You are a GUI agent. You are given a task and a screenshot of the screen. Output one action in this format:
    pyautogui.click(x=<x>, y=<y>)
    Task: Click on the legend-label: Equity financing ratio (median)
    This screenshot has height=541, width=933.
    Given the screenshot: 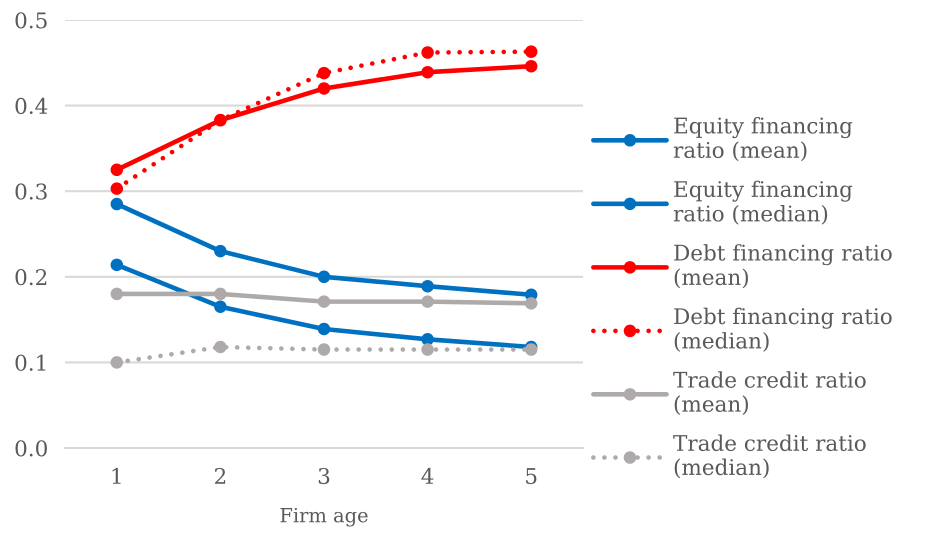 What is the action you would take?
    pyautogui.click(x=763, y=202)
    